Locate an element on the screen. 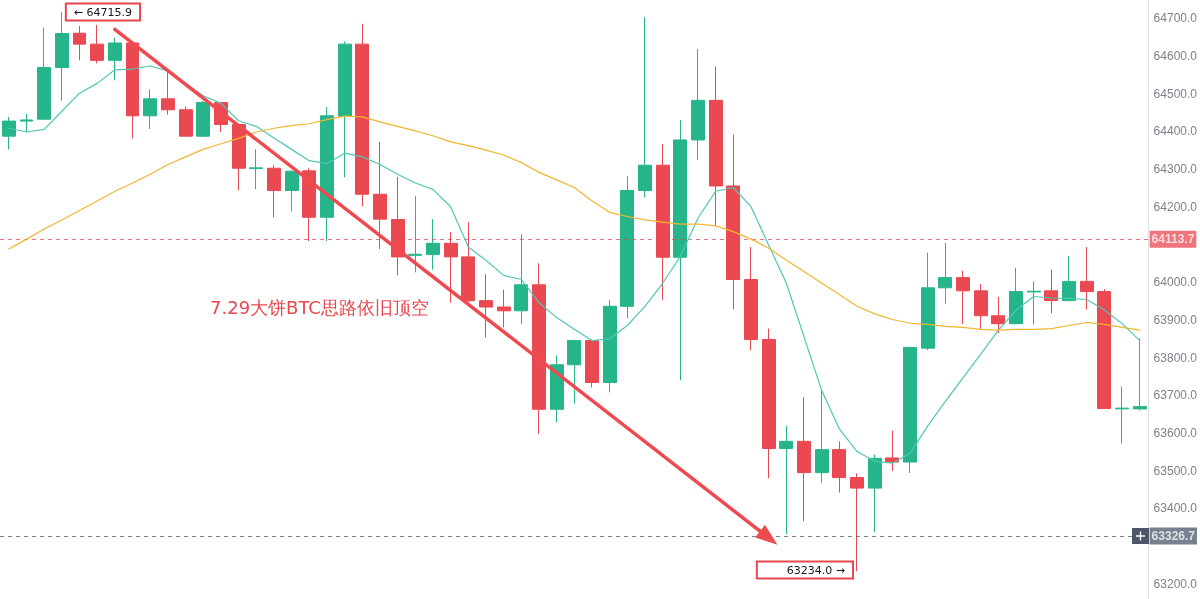  annotation: ← 64715.9 is located at coordinates (103, 12).